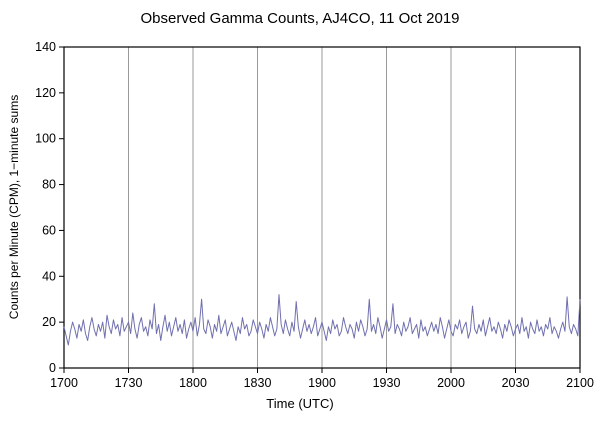 The height and width of the screenshot is (428, 600). I want to click on y-tick-label: 0, so click(52, 368).